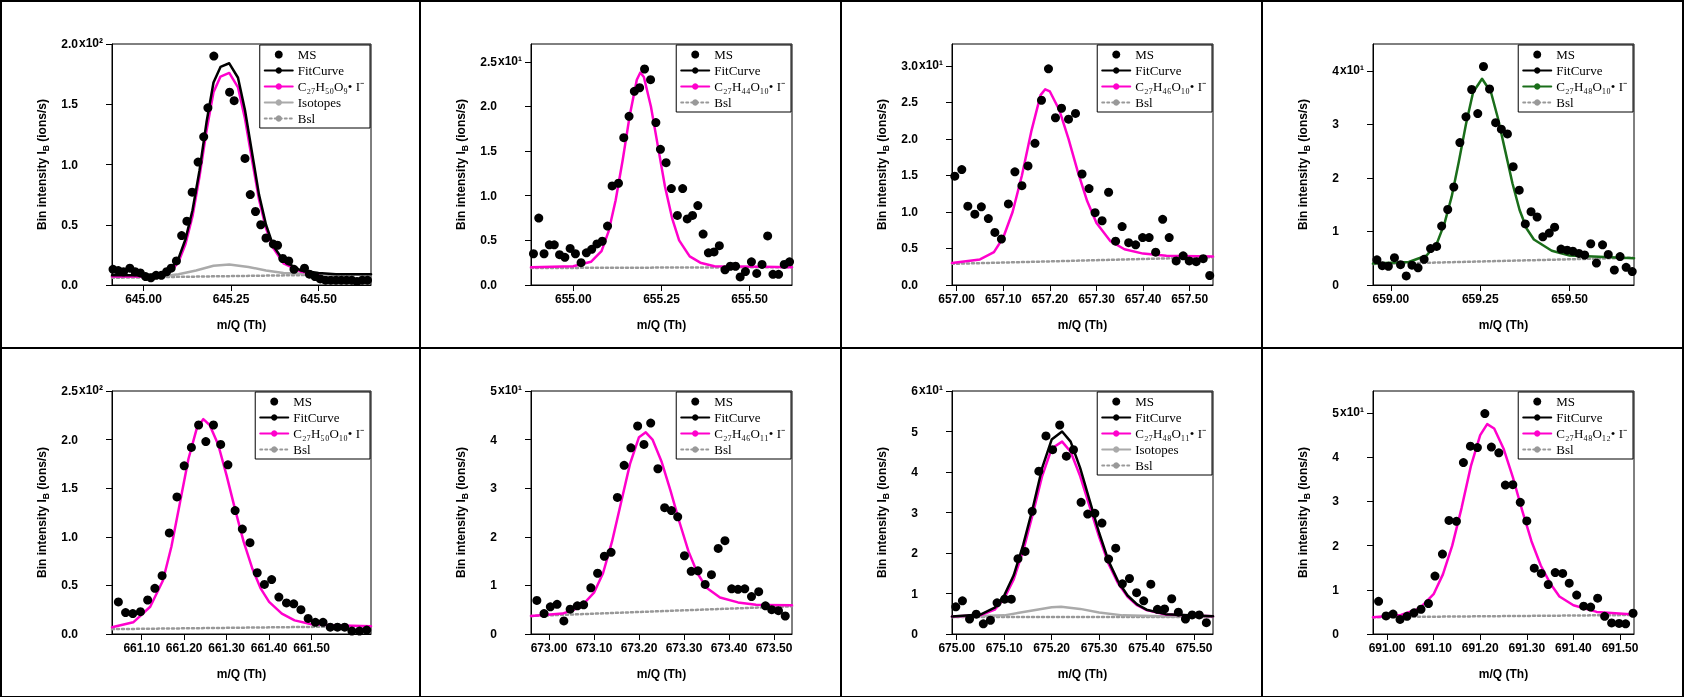 The image size is (1684, 697). I want to click on text: x10², so click(91, 389).